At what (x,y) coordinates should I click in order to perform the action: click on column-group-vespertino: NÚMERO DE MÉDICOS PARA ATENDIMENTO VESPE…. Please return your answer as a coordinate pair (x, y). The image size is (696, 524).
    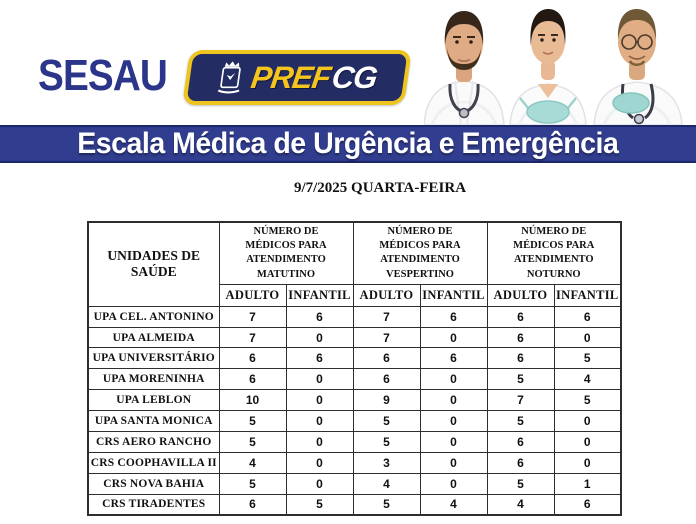
    Looking at the image, I should click on (420, 253).